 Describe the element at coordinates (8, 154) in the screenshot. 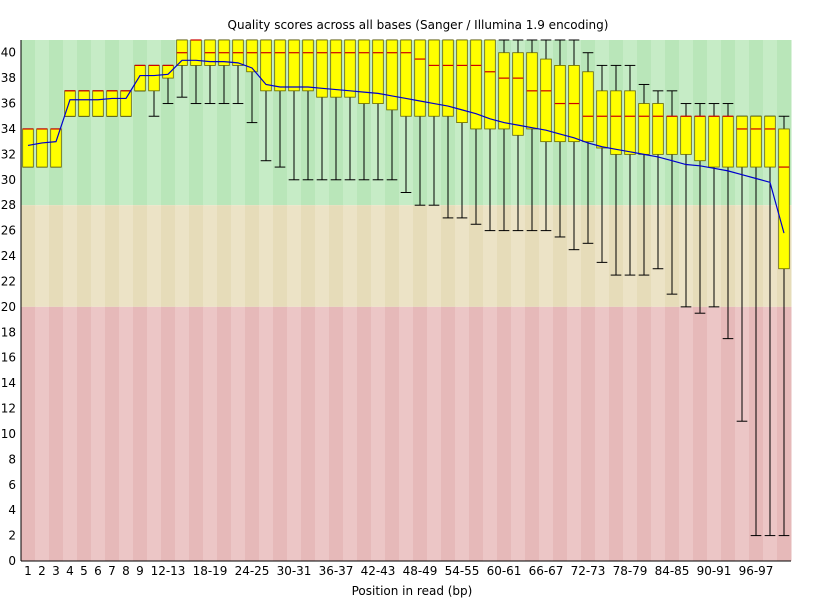

I see `y-tick-label: 32` at that location.